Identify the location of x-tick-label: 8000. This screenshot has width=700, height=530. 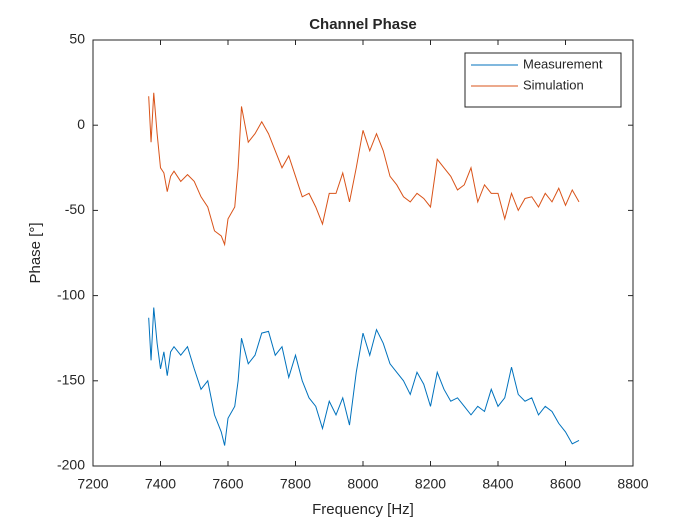
(362, 484).